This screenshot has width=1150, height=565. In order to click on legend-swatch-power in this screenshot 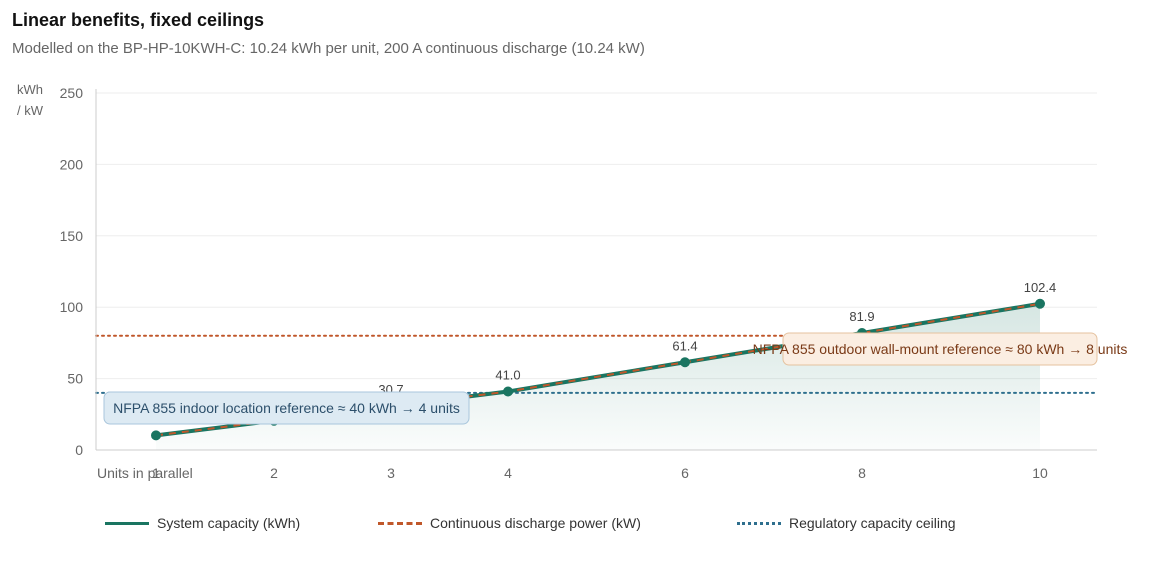, I will do `click(400, 523)`.